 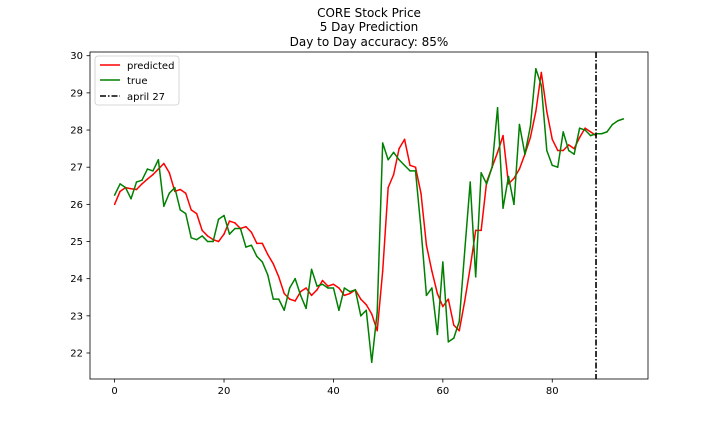 I want to click on x-tick-label: 20, so click(x=224, y=391).